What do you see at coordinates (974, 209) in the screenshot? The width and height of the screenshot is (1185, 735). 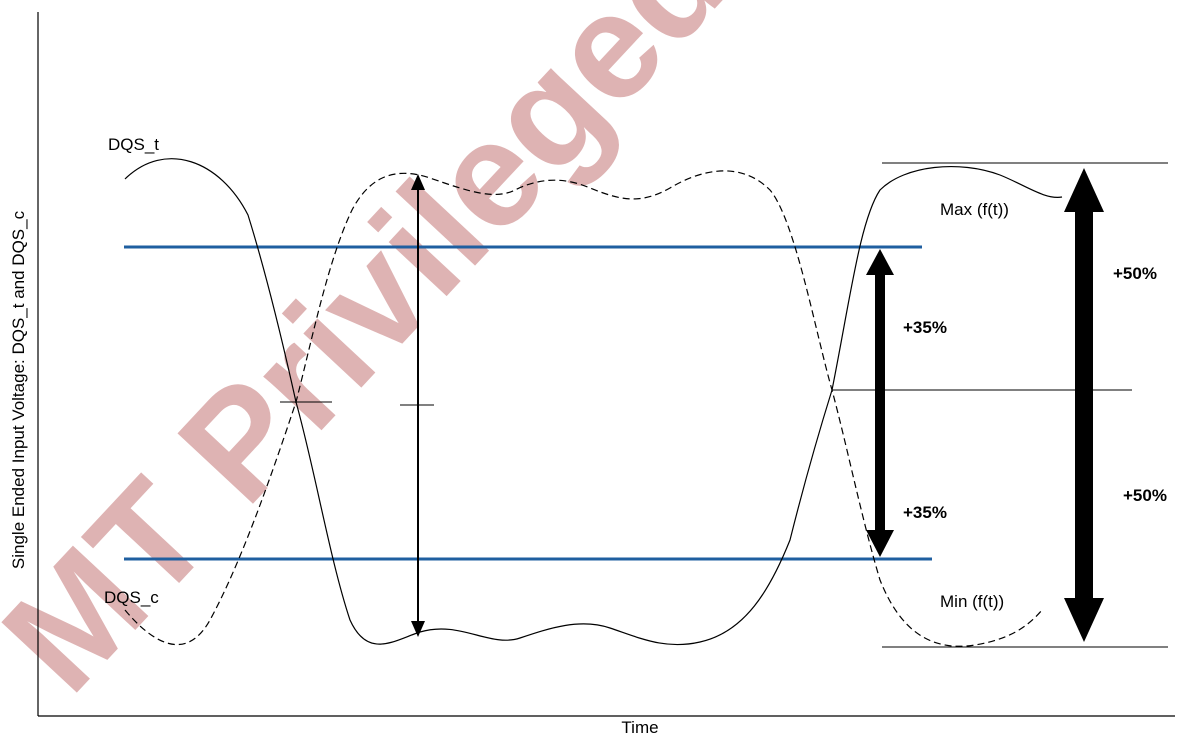 I see `max-label: Max (f(t))` at bounding box center [974, 209].